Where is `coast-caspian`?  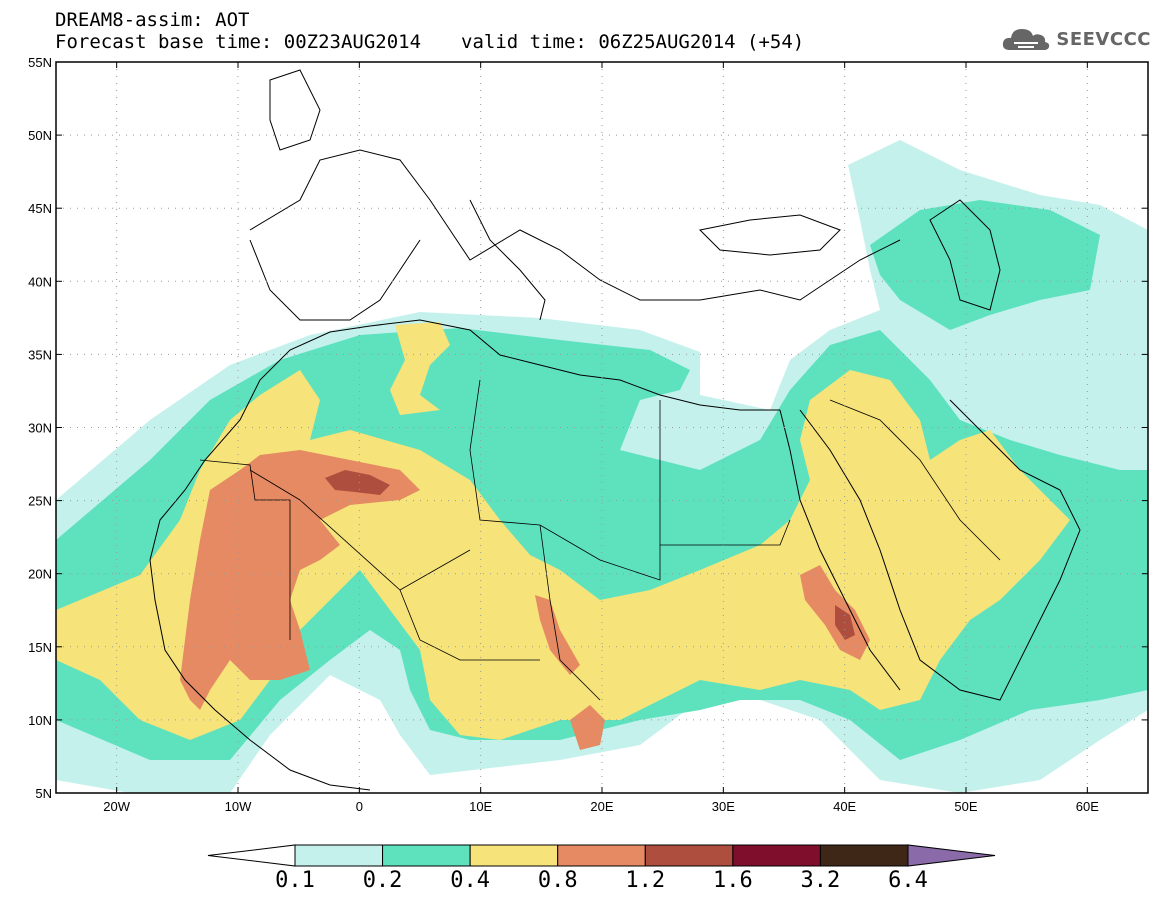 coast-caspian is located at coordinates (965, 255).